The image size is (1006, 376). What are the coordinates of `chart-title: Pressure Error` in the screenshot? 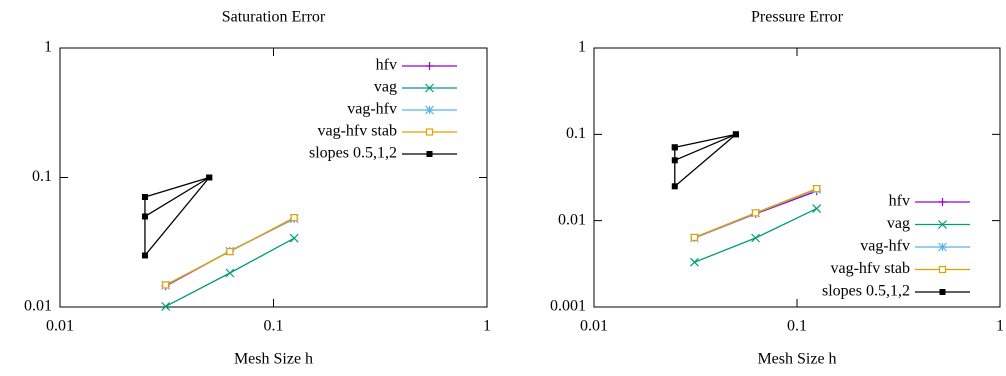 It's located at (797, 17).